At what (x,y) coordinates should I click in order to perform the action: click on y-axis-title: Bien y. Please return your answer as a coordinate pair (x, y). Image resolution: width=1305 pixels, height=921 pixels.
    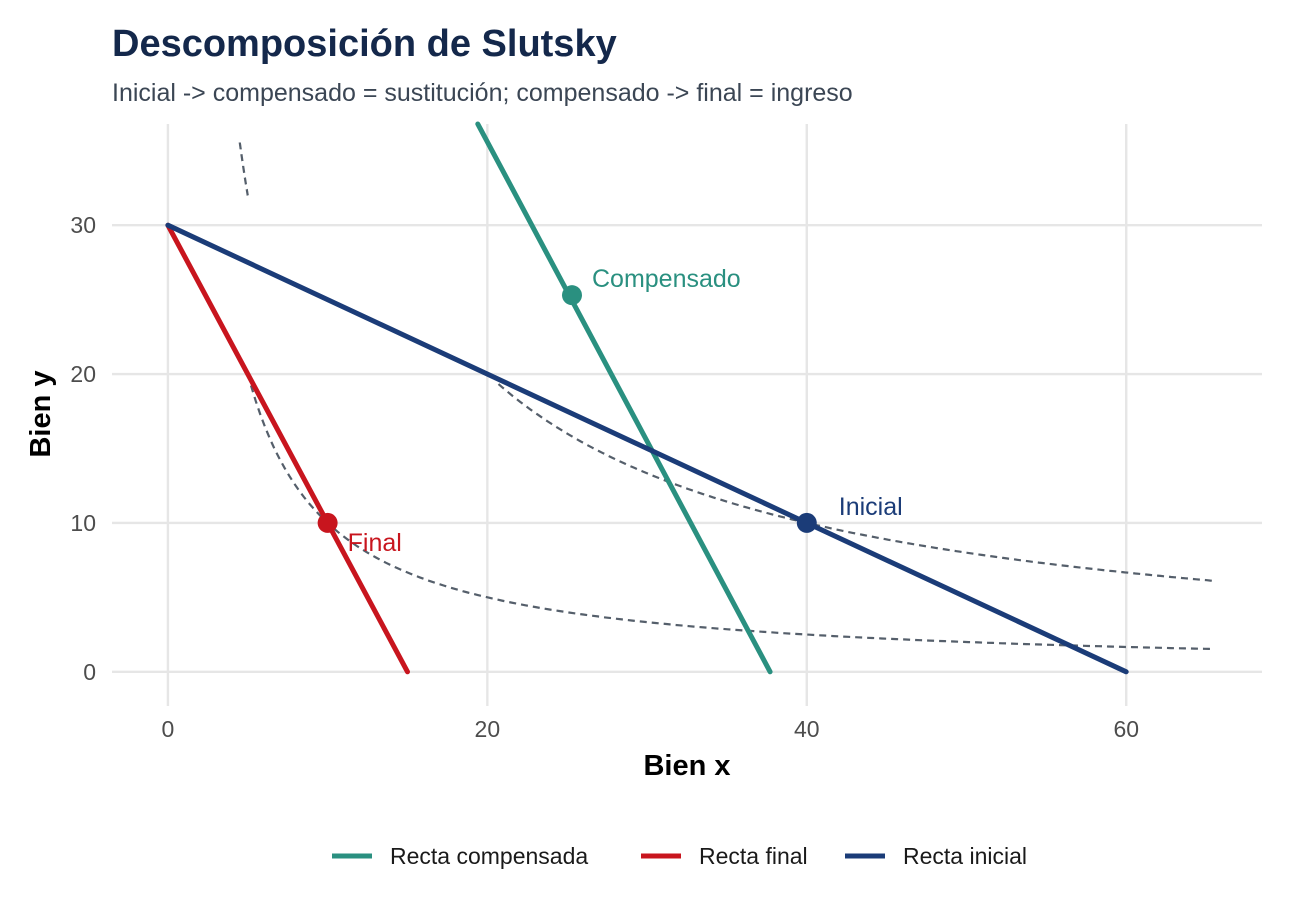
    Looking at the image, I should click on (41, 413).